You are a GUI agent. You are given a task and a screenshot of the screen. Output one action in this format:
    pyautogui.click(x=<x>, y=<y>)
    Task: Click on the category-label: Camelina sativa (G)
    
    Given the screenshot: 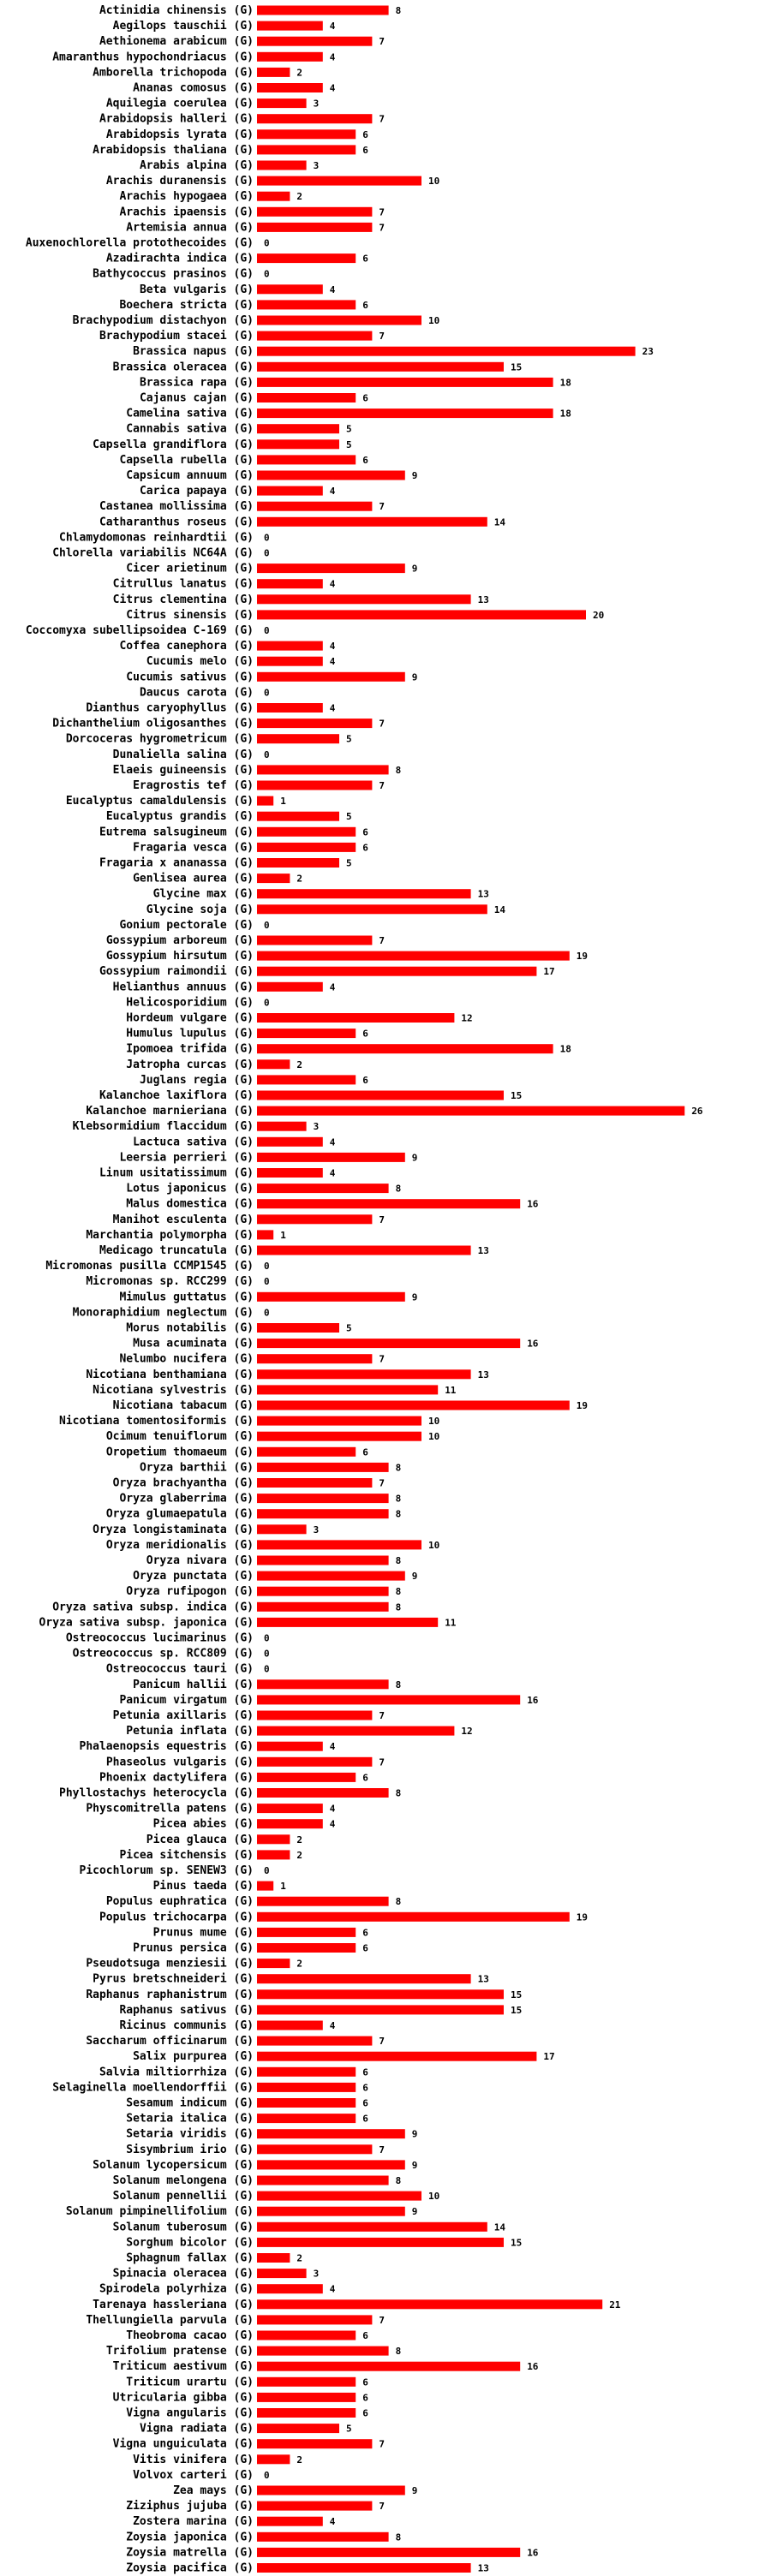 What is the action you would take?
    pyautogui.click(x=190, y=414)
    